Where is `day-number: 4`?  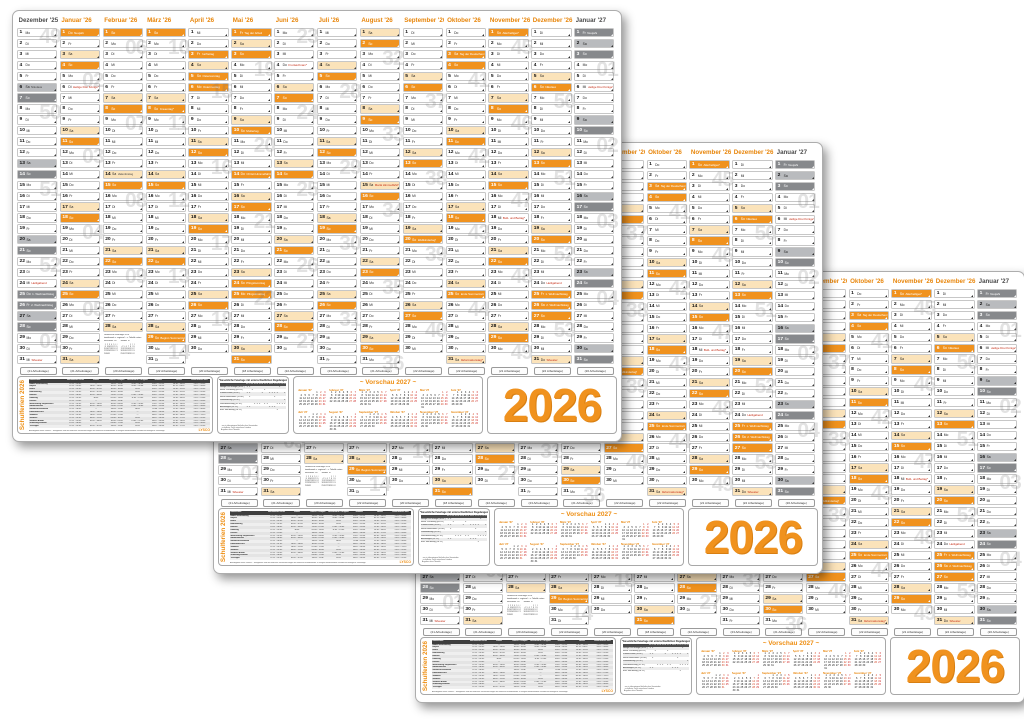
day-number: 4 is located at coordinates (896, 326).